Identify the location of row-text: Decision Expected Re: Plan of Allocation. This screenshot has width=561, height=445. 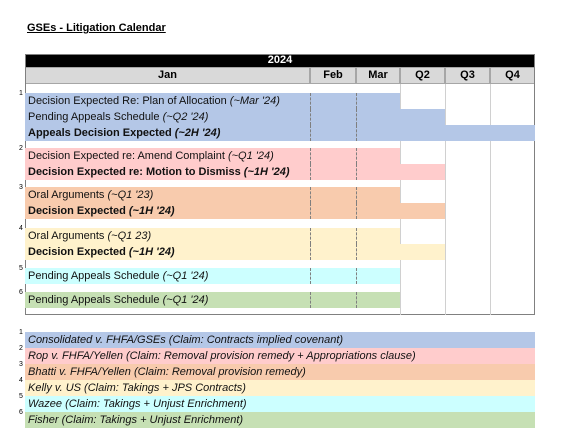
(129, 101).